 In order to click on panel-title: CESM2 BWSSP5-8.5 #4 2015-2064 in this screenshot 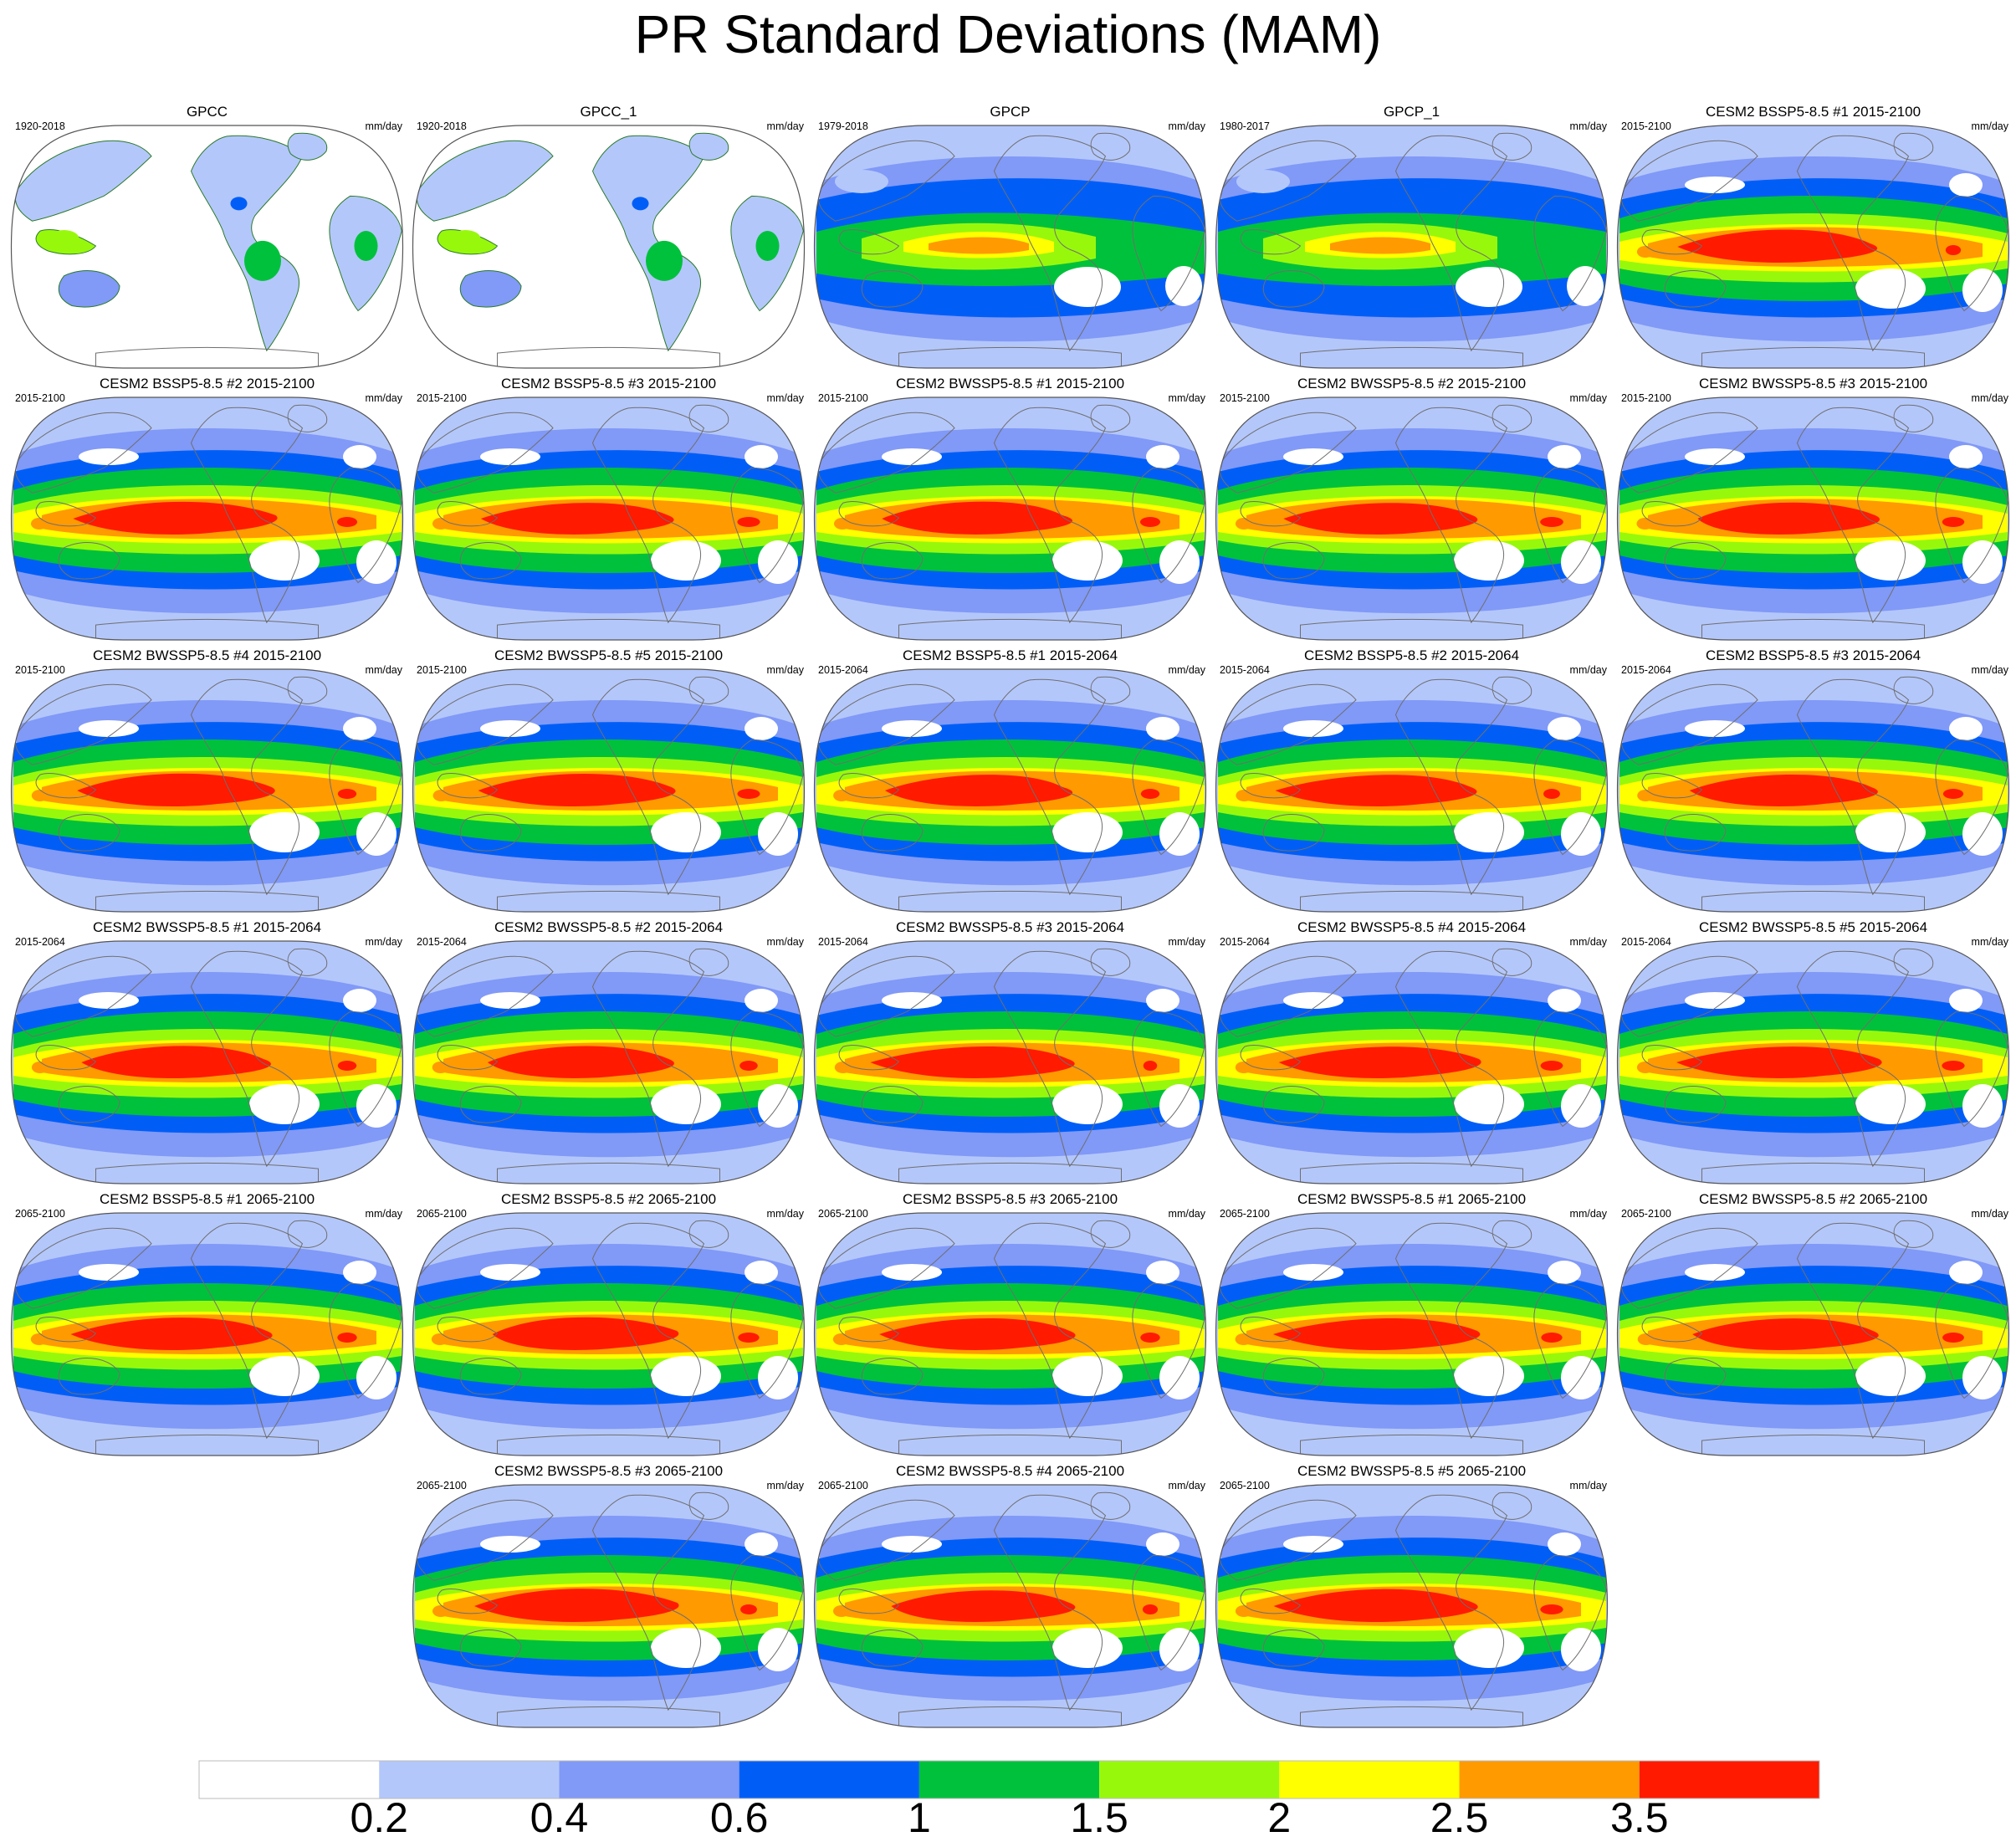, I will do `click(1412, 927)`.